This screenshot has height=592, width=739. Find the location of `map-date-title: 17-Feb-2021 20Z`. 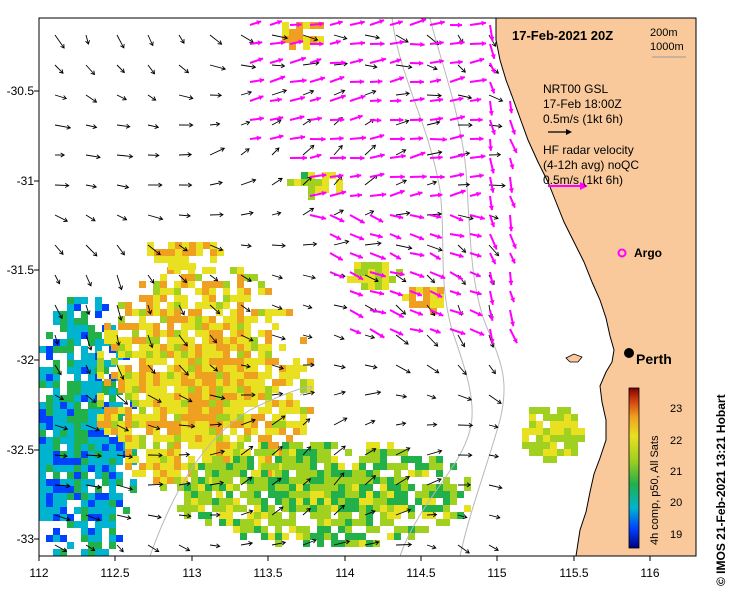

map-date-title: 17-Feb-2021 20Z is located at coordinates (563, 35).